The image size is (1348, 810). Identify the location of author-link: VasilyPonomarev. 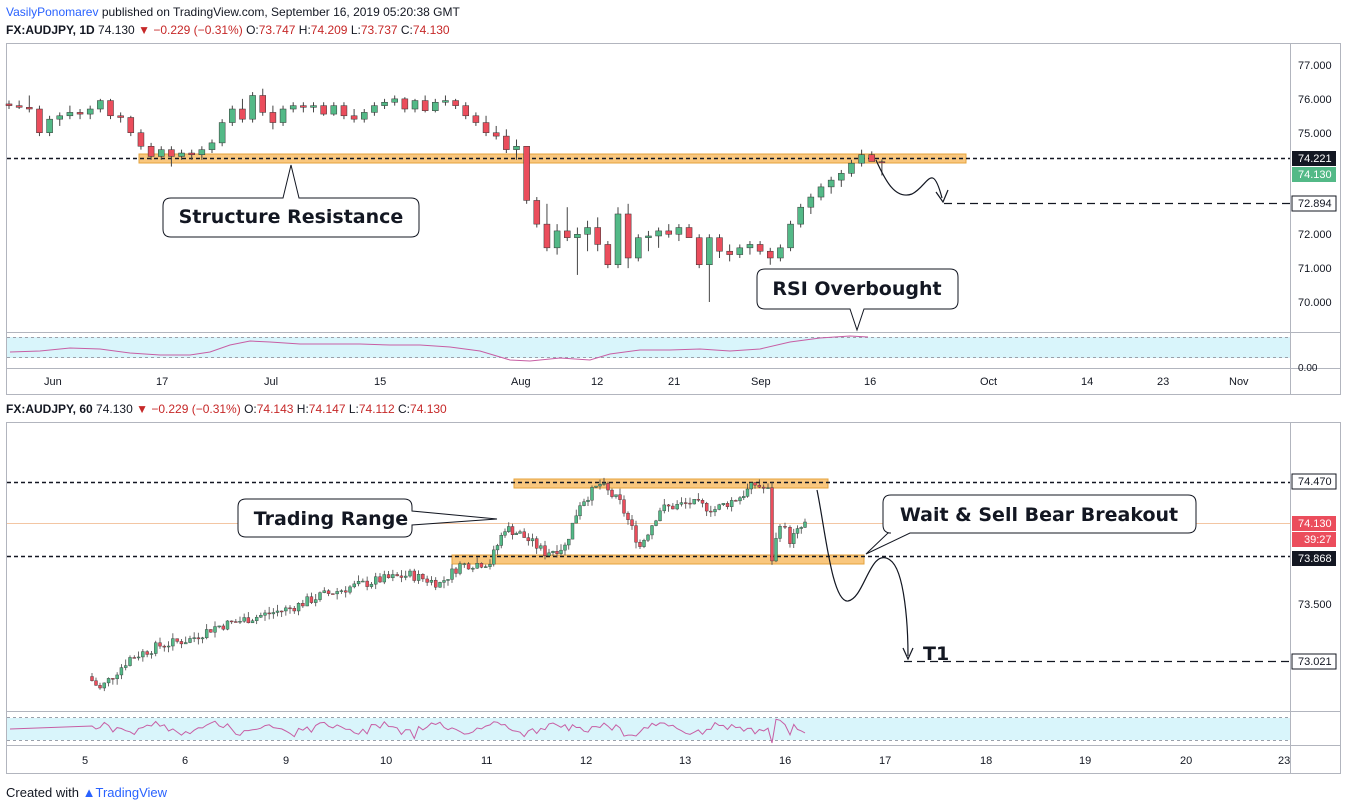
(52, 12).